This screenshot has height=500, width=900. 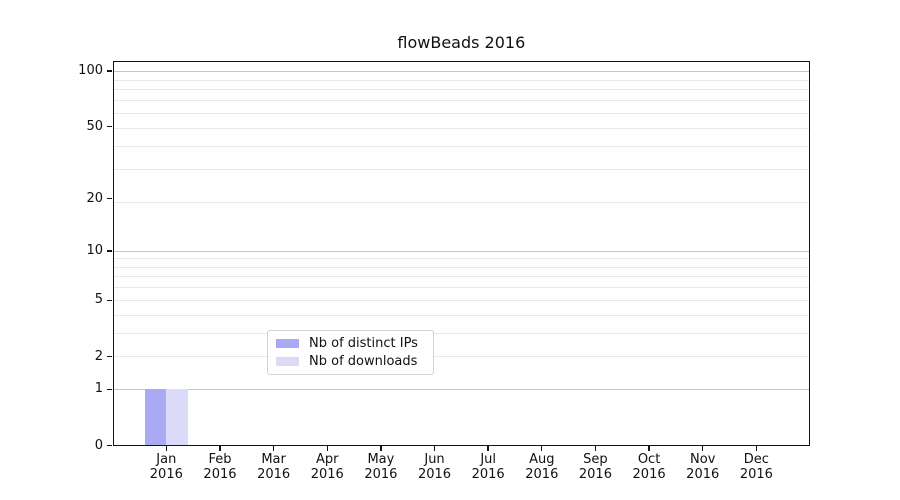 I want to click on y-axis-tick-label: 20, so click(x=94, y=198).